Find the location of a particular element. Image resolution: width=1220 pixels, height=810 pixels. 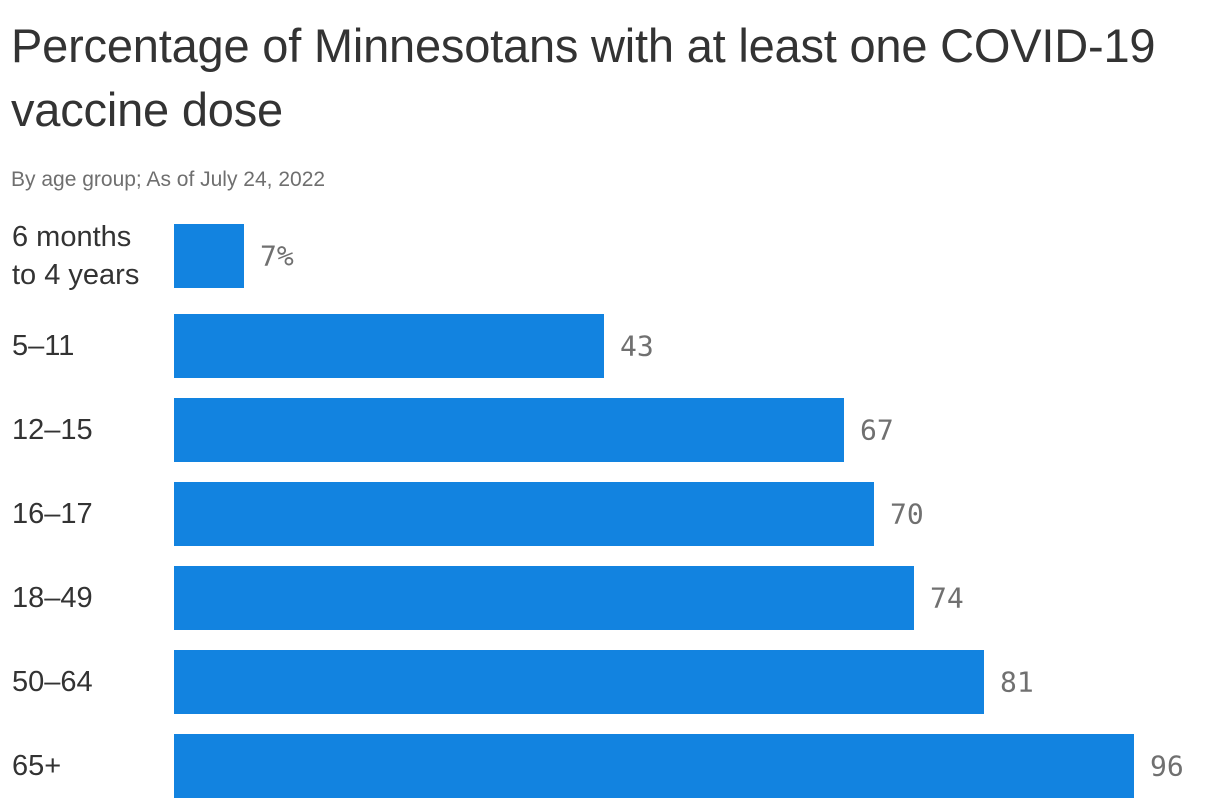

category-label: 5–11 is located at coordinates (43, 346).